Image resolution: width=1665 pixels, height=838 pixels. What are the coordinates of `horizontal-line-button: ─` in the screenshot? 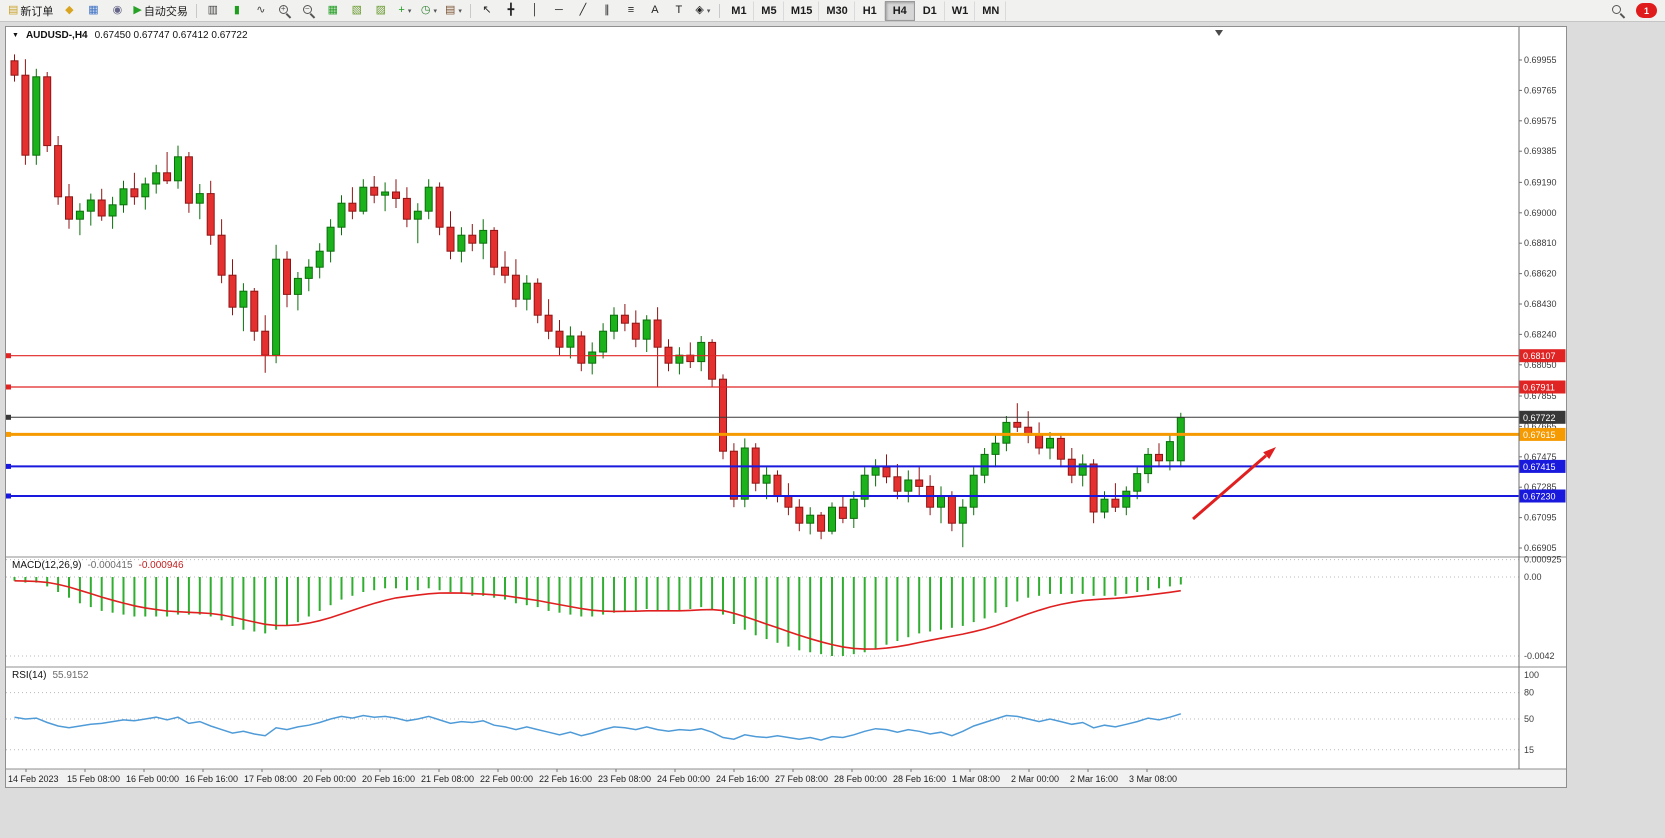 It's located at (559, 11).